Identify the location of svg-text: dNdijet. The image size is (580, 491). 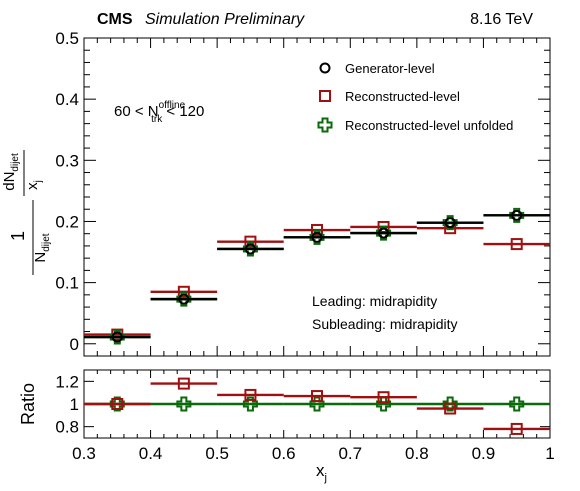
(11, 172).